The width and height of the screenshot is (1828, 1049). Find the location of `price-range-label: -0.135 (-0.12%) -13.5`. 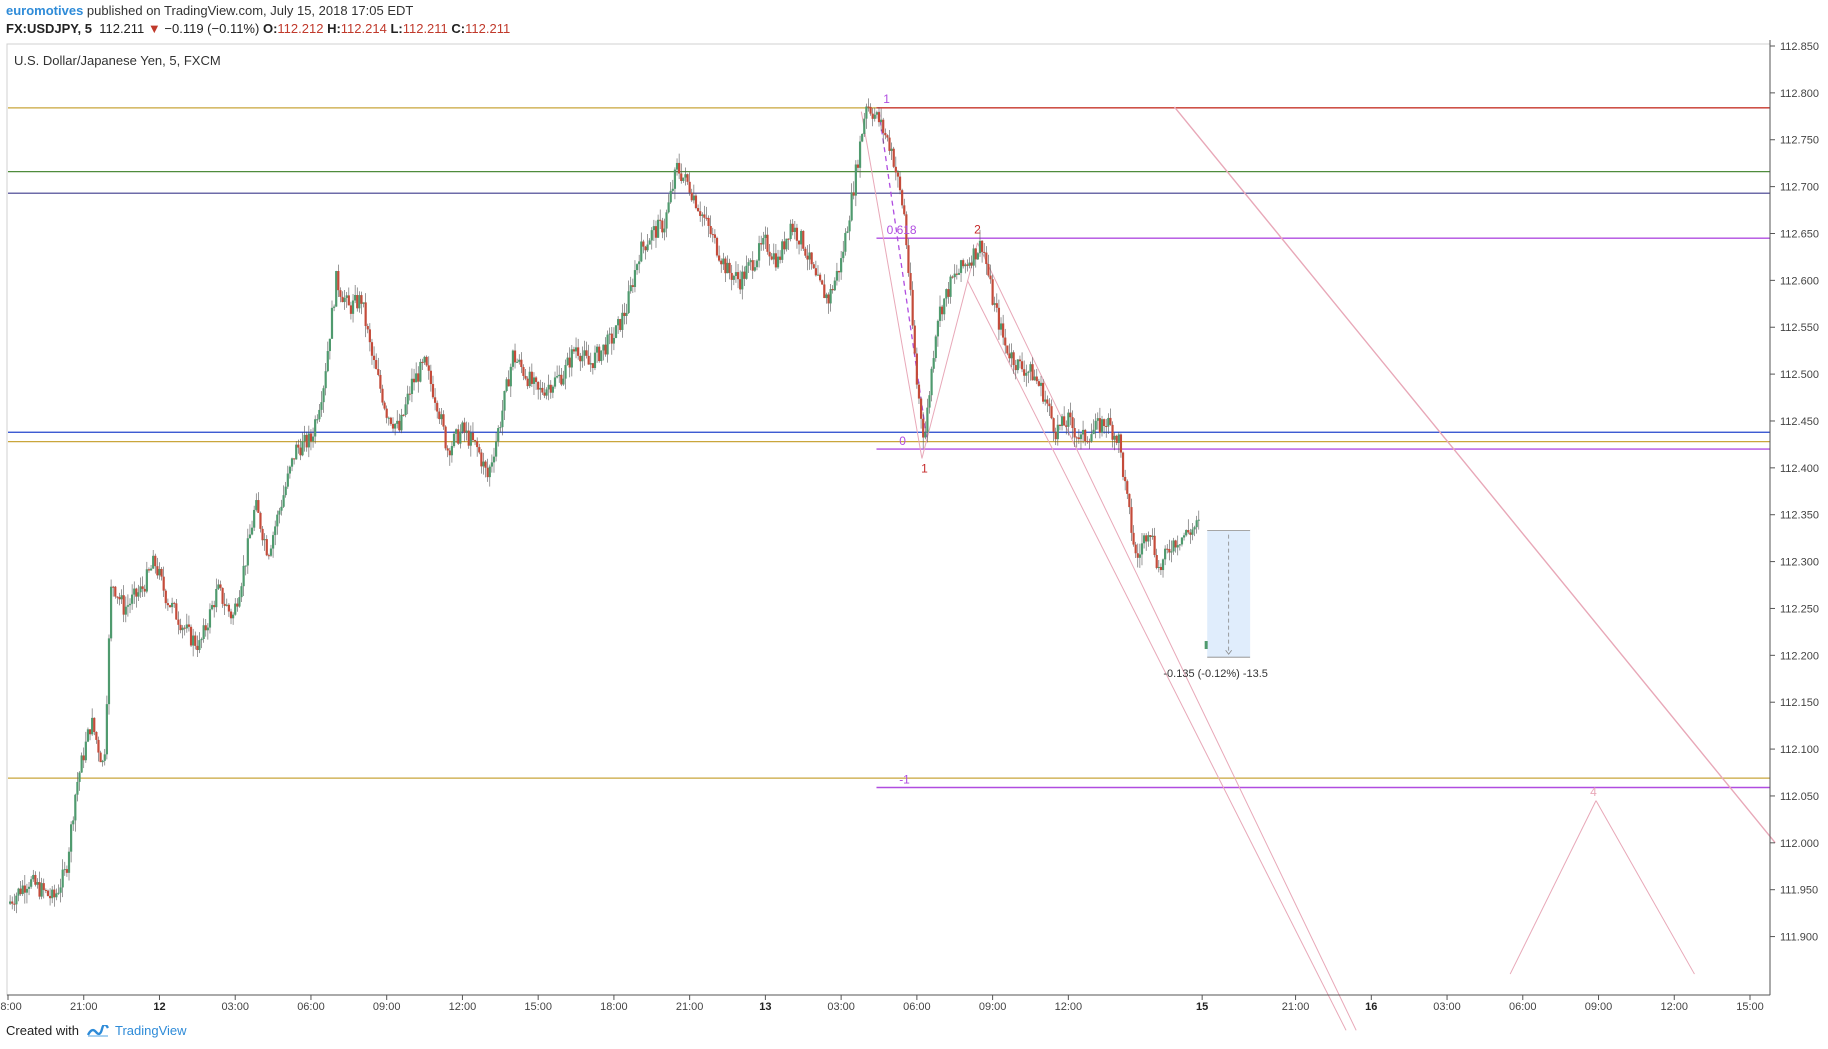

price-range-label: -0.135 (-0.12%) -13.5 is located at coordinates (1215, 674).